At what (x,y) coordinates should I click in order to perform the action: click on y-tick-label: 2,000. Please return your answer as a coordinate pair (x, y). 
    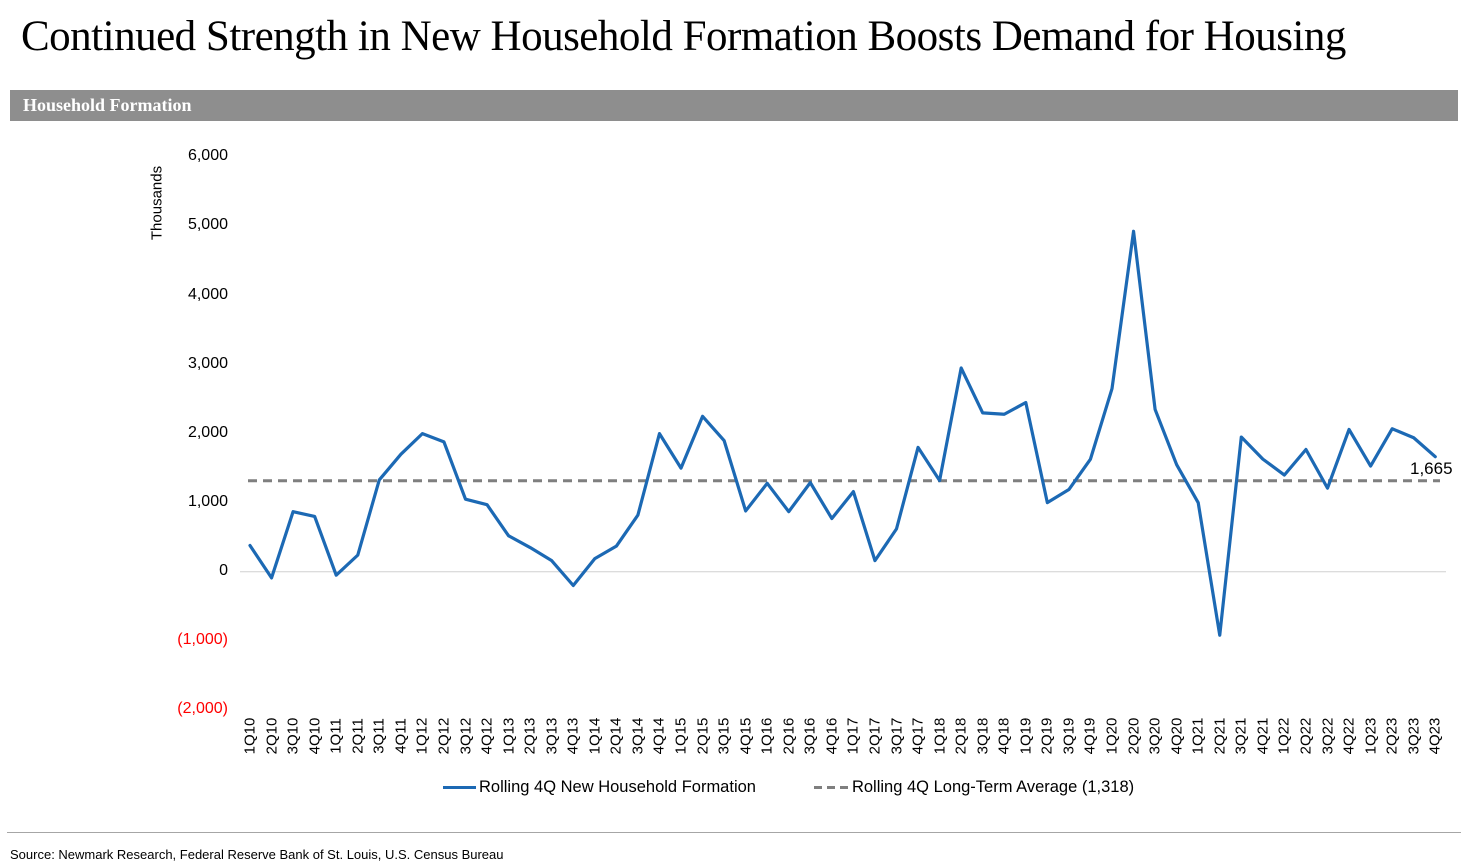
    Looking at the image, I should click on (207, 432).